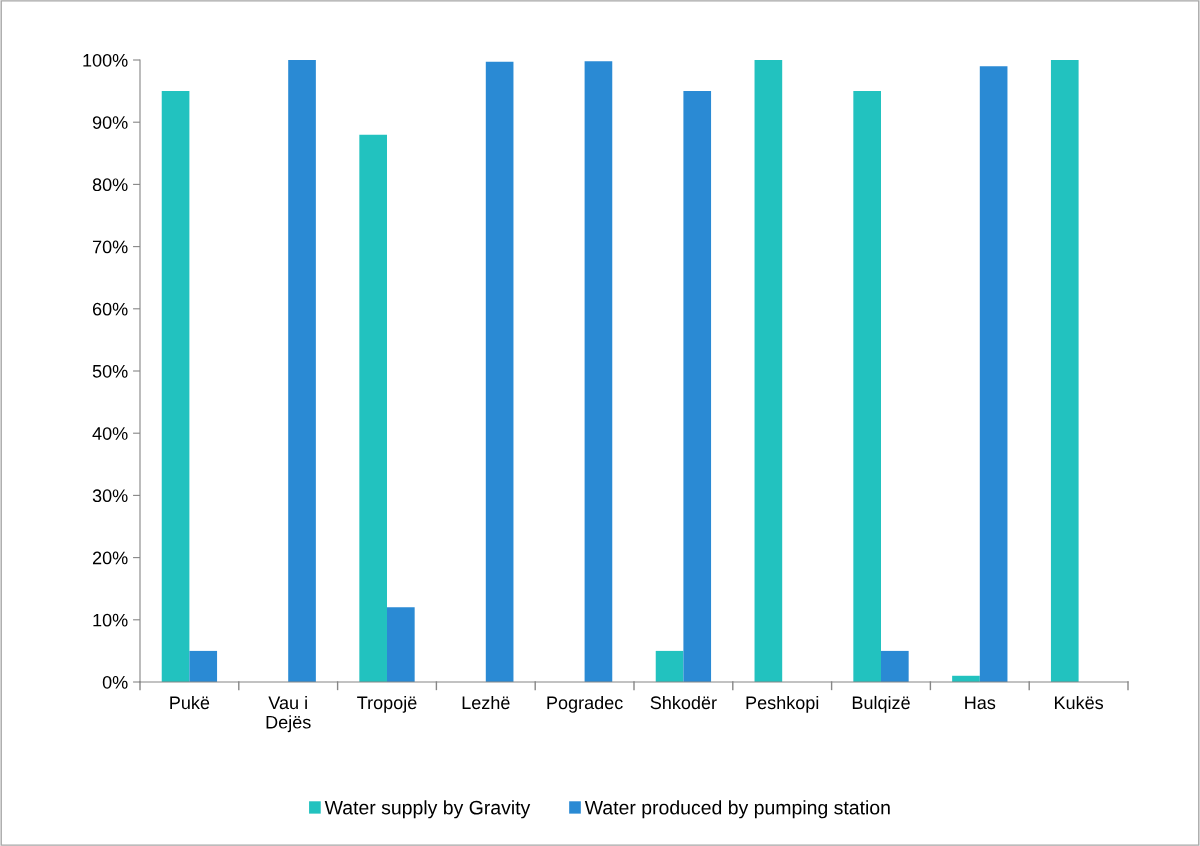 This screenshot has height=846, width=1200. I want to click on y-tick-label: 30%, so click(110, 496).